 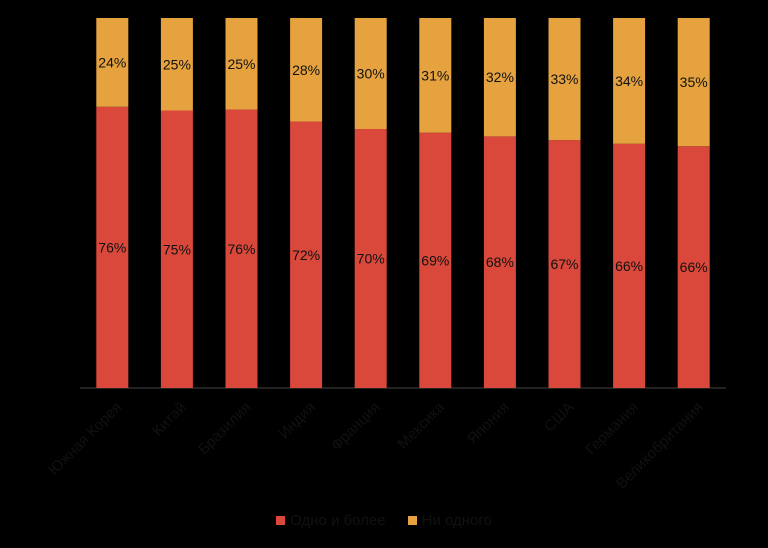 What do you see at coordinates (612, 429) in the screenshot?
I see `x-tick-label-8: Германия` at bounding box center [612, 429].